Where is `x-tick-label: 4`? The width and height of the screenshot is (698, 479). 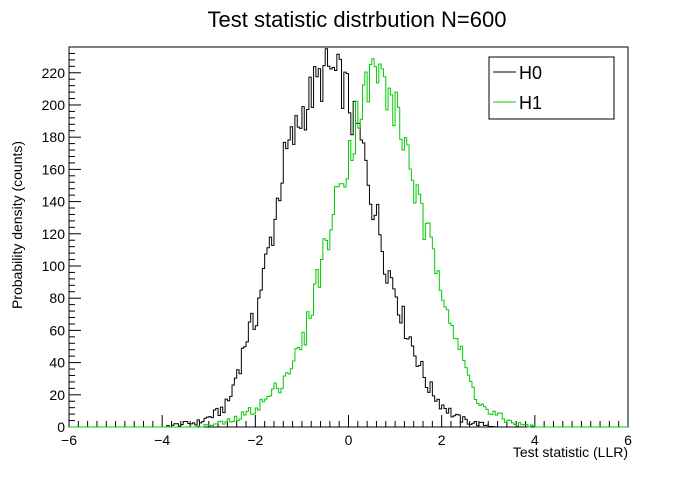 x-tick-label: 4 is located at coordinates (535, 440).